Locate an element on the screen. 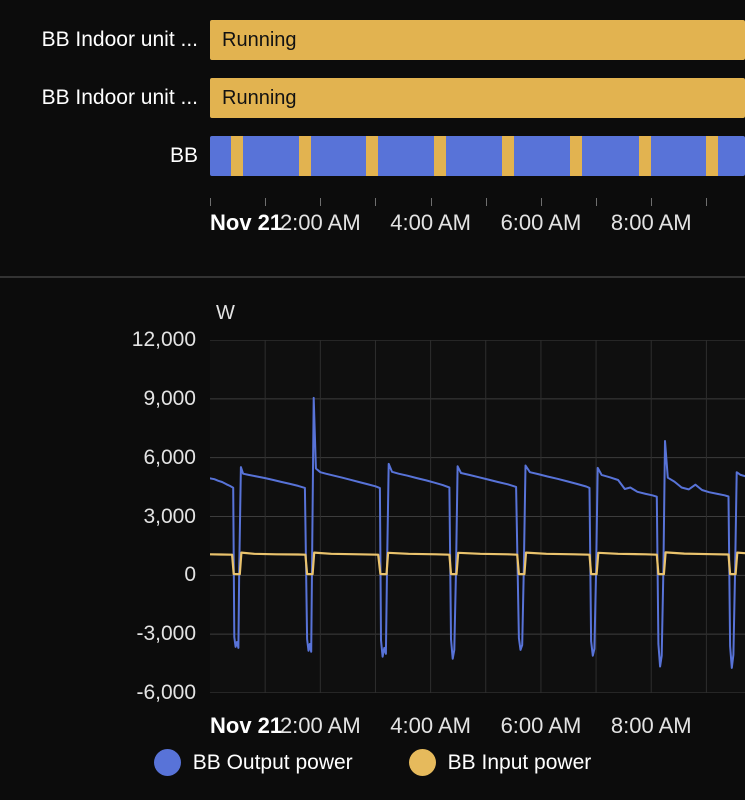 This screenshot has height=800, width=745. y-axis-label: 6,000 is located at coordinates (169, 457).